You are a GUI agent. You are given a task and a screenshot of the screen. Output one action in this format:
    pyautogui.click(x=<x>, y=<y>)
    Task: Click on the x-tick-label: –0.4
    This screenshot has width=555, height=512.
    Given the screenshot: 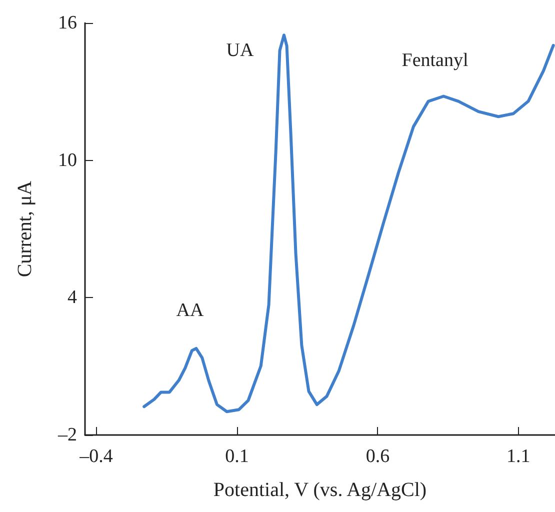 What is the action you would take?
    pyautogui.click(x=96, y=456)
    